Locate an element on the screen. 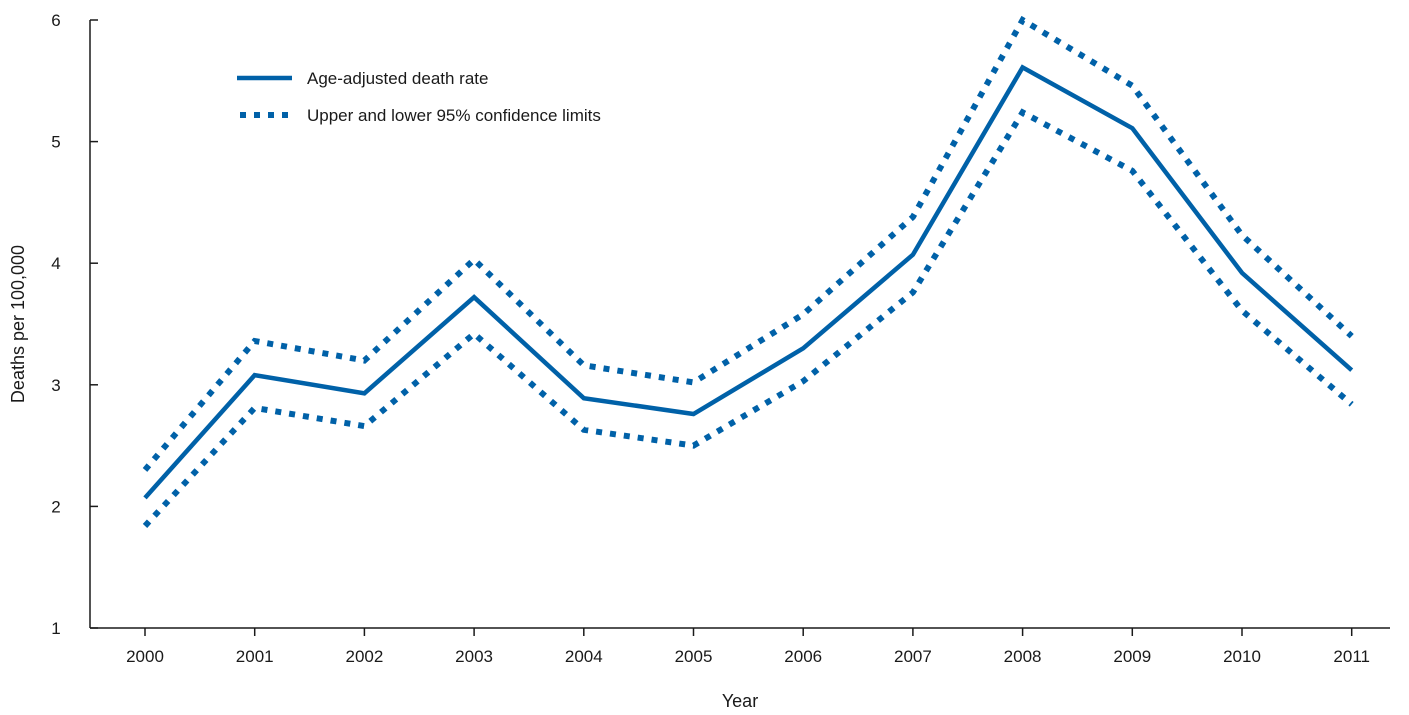  x-tick-label: 2003 is located at coordinates (474, 656).